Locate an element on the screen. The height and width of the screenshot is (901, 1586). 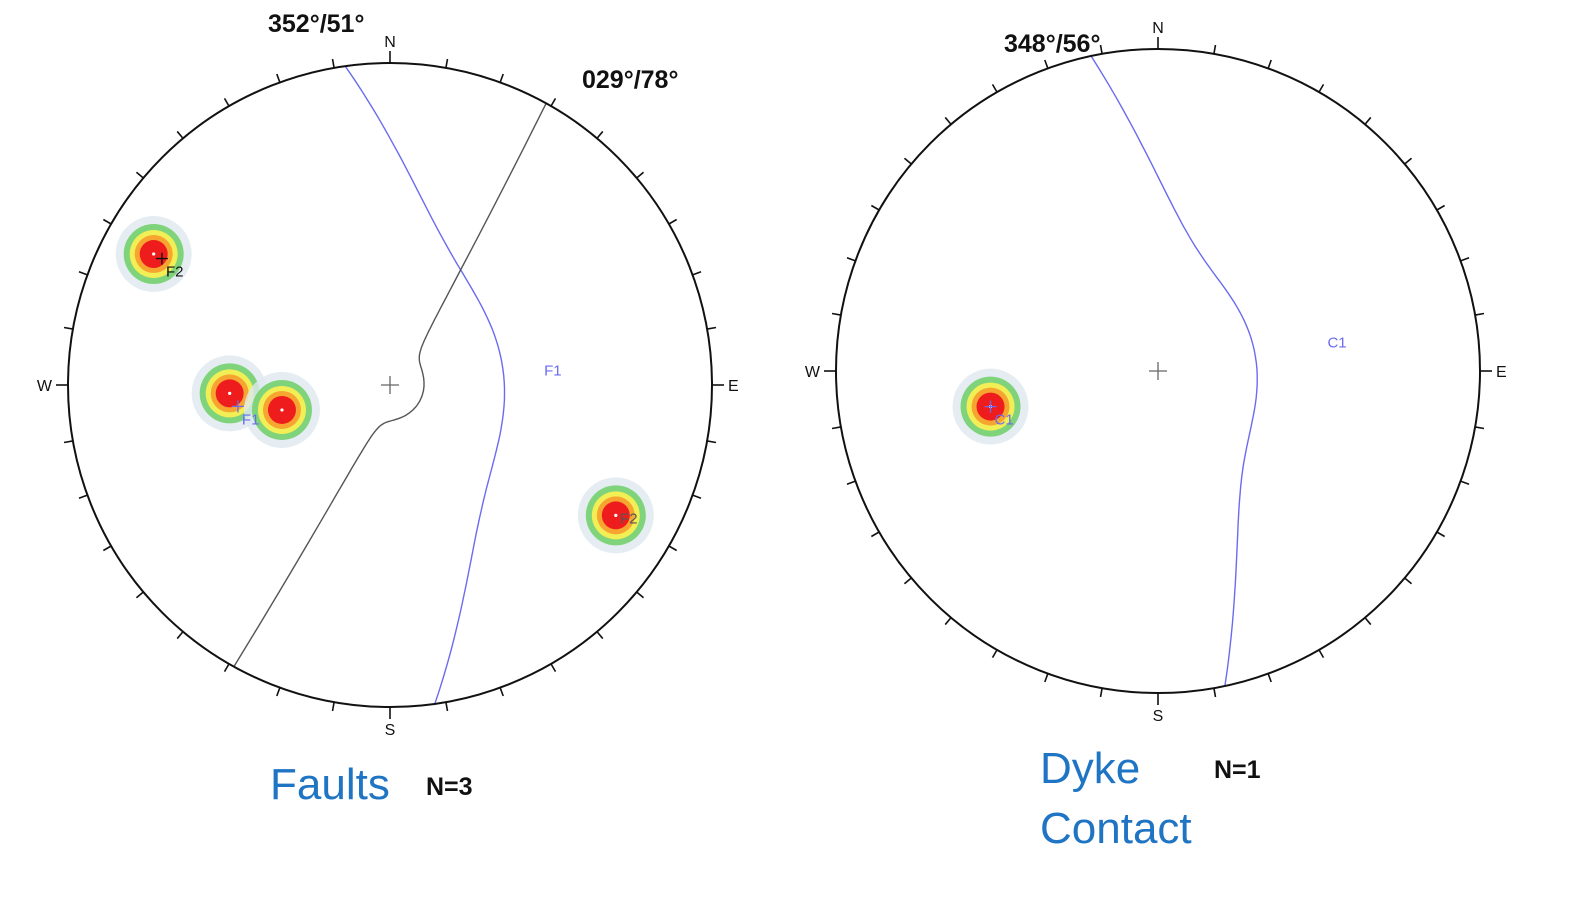
plane-label-f1: 352°/51° is located at coordinates (316, 24).